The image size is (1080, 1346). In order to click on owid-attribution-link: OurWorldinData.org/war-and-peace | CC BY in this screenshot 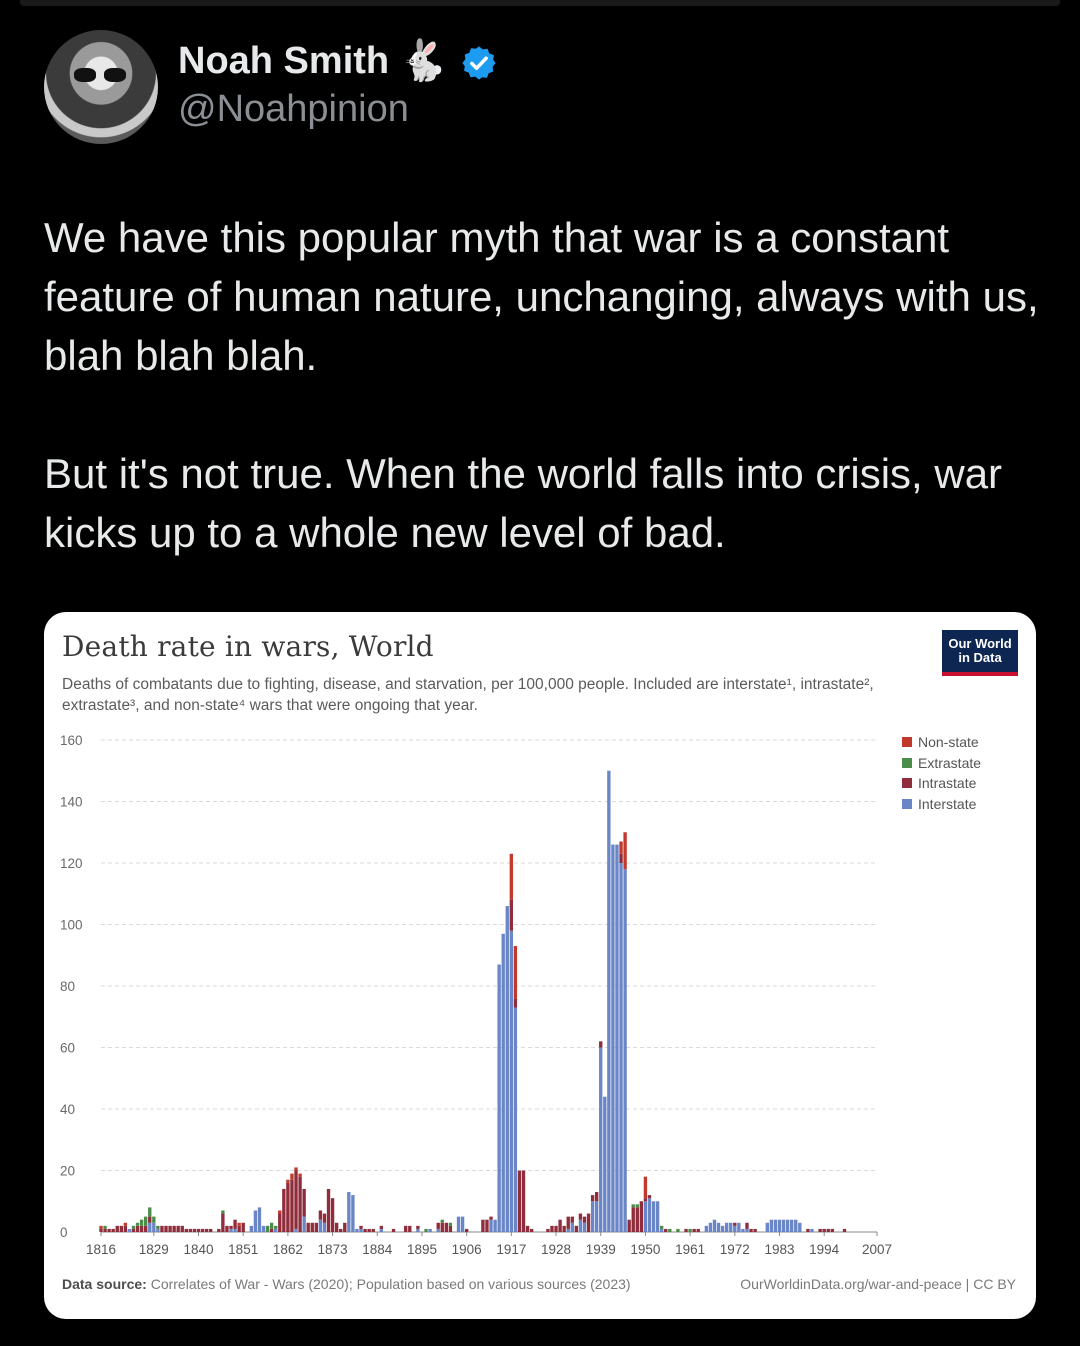, I will do `click(878, 1284)`.